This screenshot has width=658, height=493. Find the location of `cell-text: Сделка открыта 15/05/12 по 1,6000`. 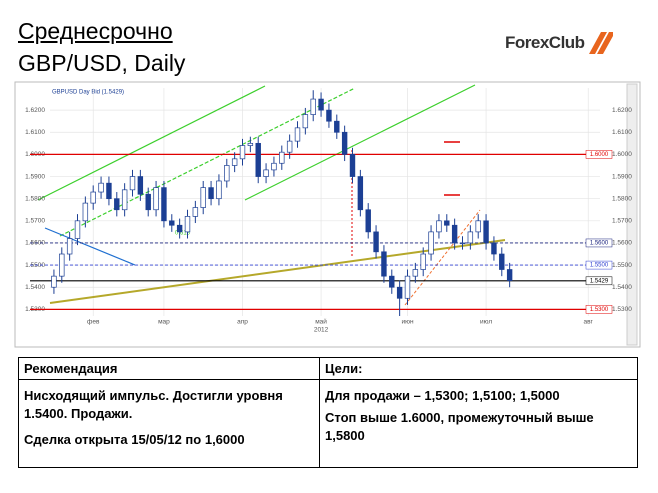

cell-text: Сделка открыта 15/05/12 по 1,6000 is located at coordinates (134, 439).